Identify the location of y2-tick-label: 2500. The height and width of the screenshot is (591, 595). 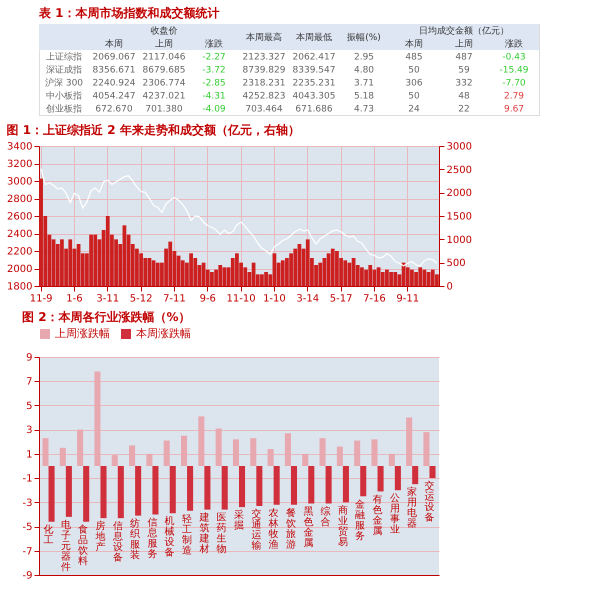
(459, 170).